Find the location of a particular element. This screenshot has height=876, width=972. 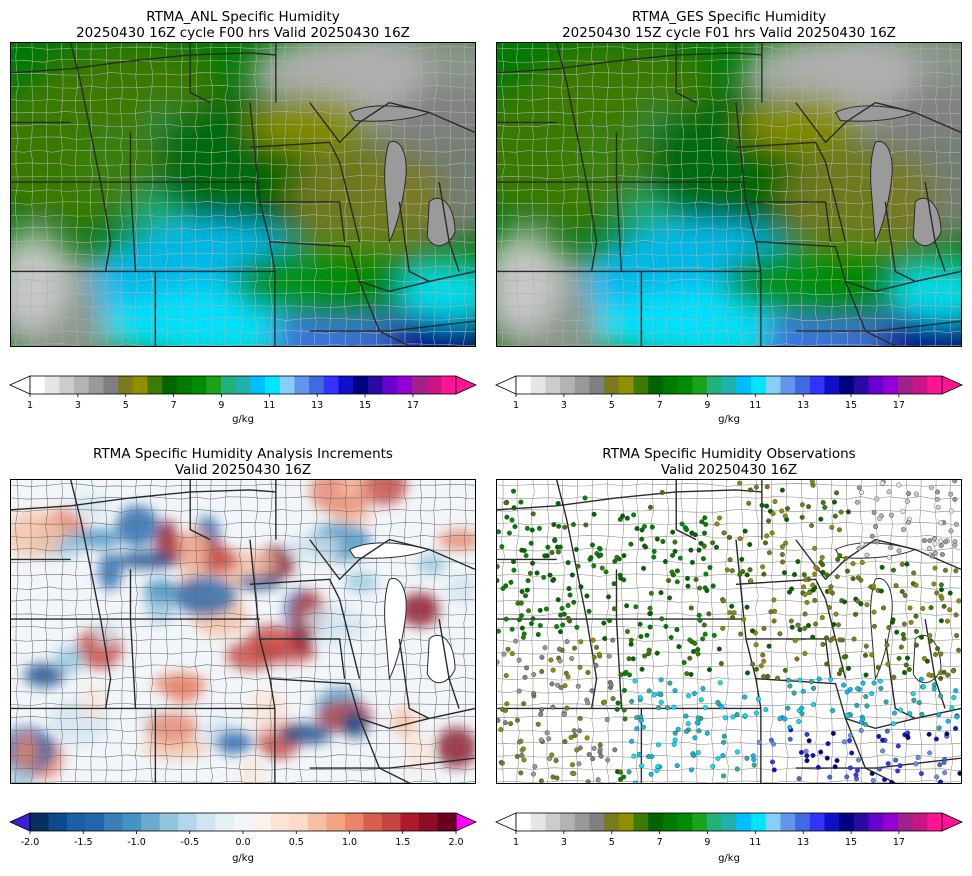

colorbar-under-triangle is located at coordinates (20, 822).